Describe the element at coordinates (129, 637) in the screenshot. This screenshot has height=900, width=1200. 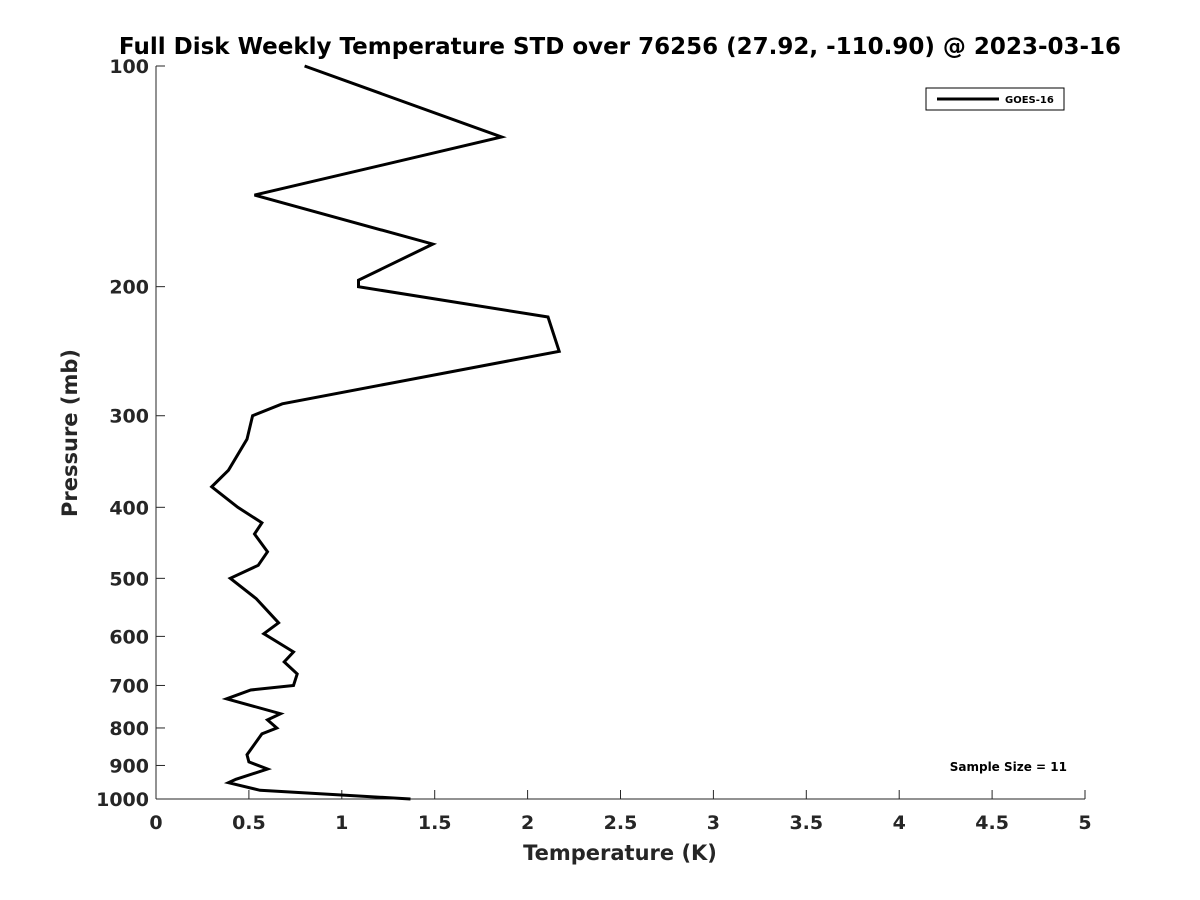
I see `y-tick-label: 600` at that location.